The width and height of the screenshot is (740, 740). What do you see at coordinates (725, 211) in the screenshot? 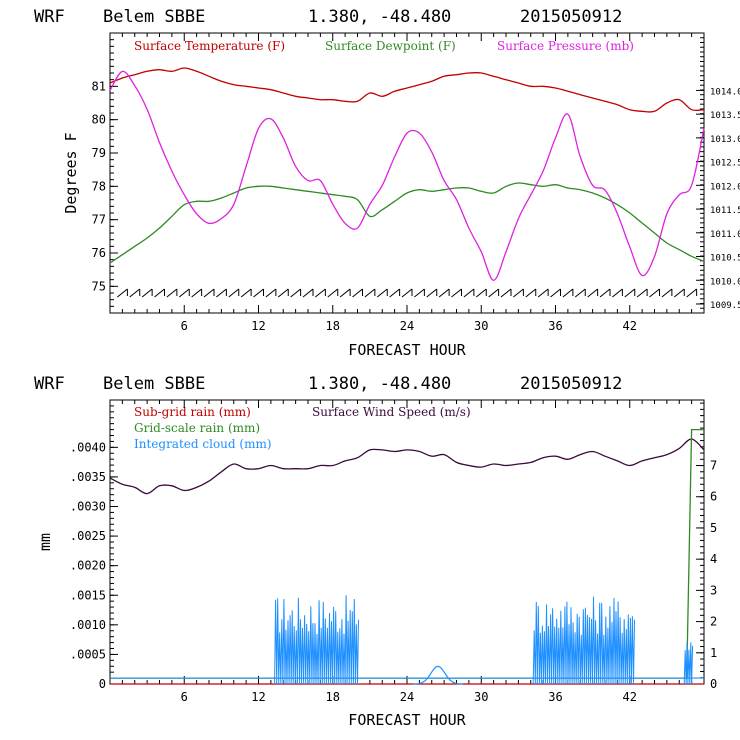
I see `top-y2-tick-label: 1011.5` at bounding box center [725, 211].